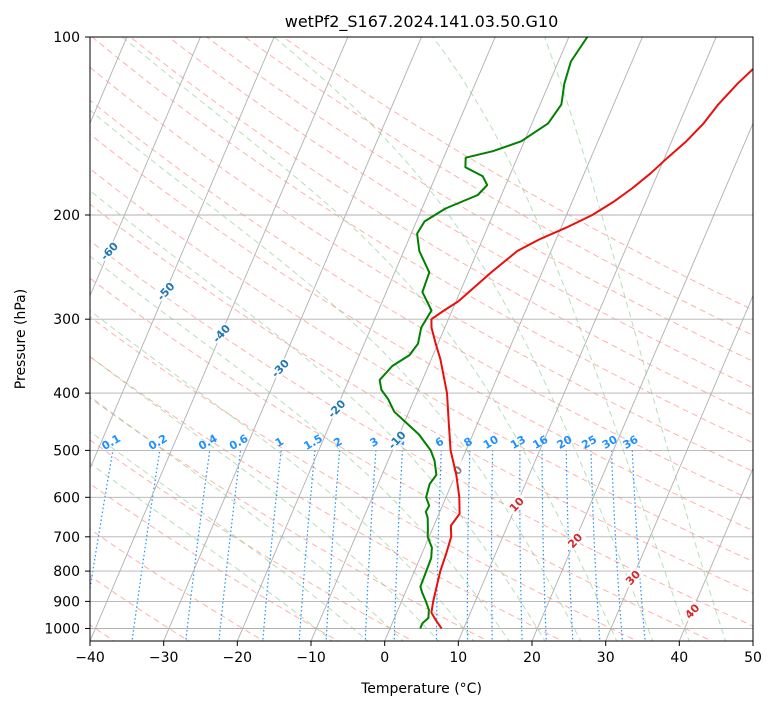 The width and height of the screenshot is (775, 708). What do you see at coordinates (164, 658) in the screenshot?
I see `x-tick-label: −30` at bounding box center [164, 658].